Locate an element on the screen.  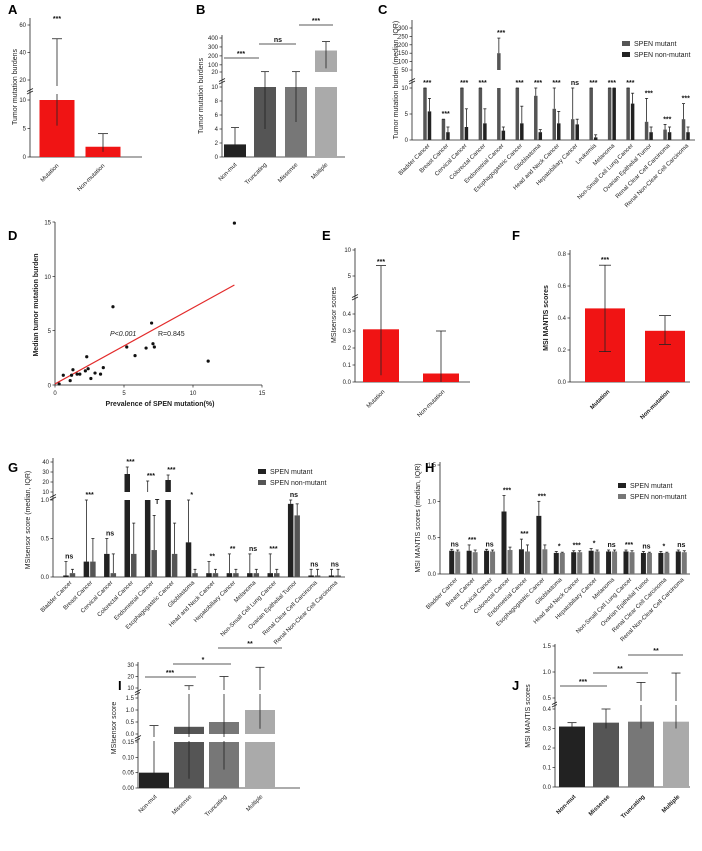
panel-label: E is located at coordinates (326, 235).